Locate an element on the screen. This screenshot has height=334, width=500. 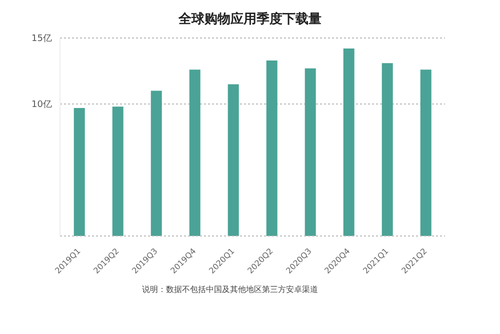
y-tick-label: 15亿 is located at coordinates (42, 38).